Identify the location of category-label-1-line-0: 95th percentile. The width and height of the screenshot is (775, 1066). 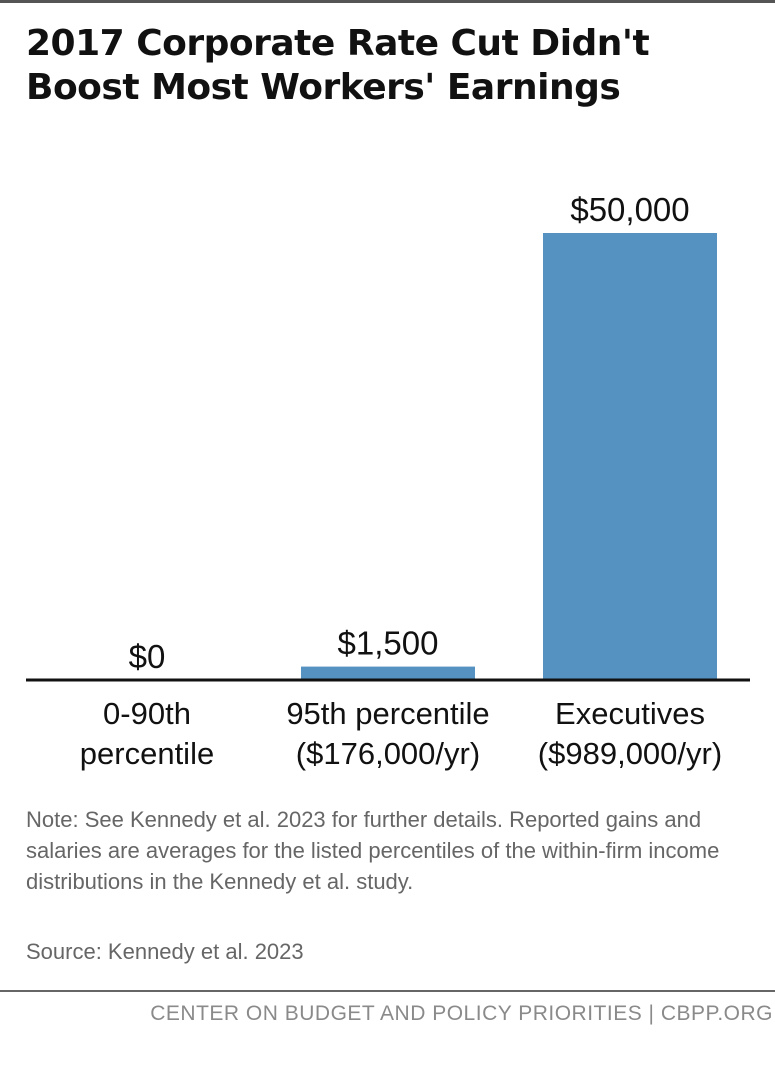
(387, 713).